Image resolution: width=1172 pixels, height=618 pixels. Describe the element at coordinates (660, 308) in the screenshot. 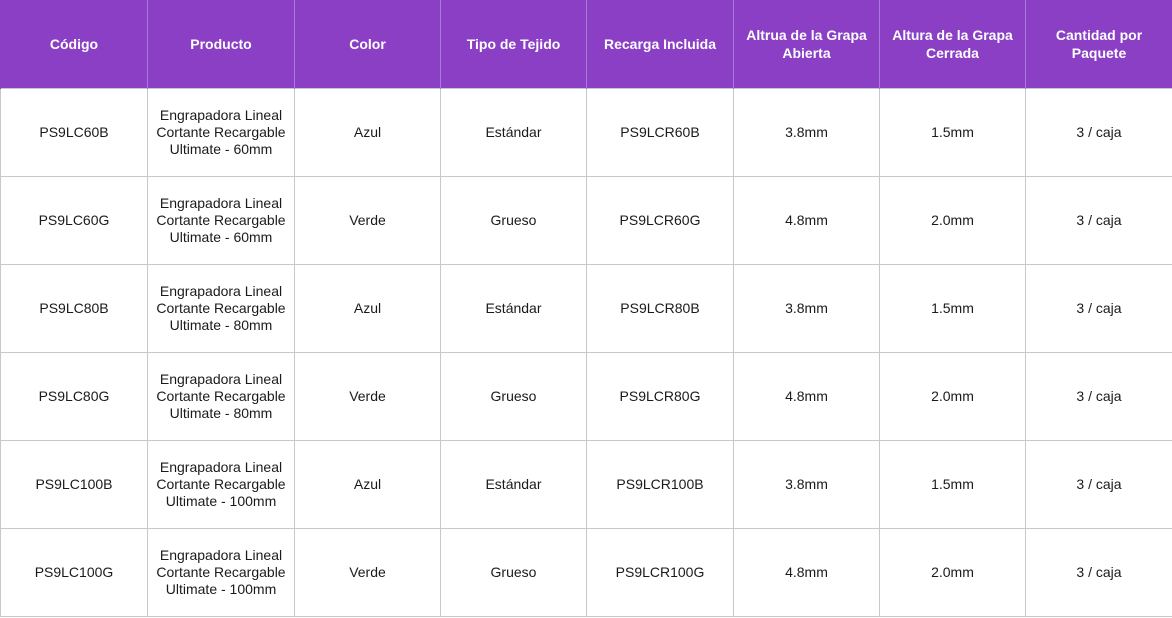

I see `cell-recarga-incluida: PS9LCR80B` at that location.